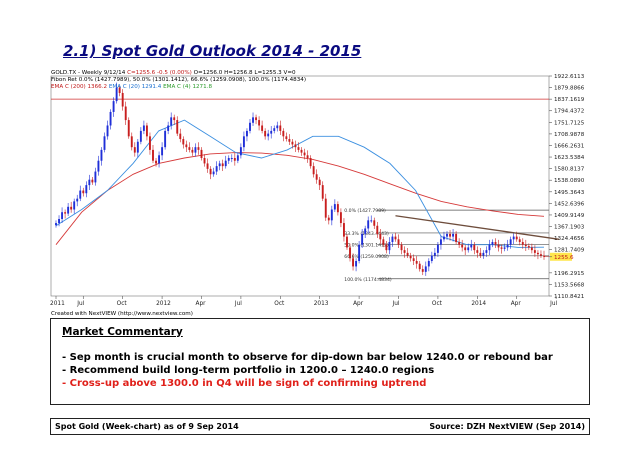  Describe the element at coordinates (135, 87) in the screenshot. I see `ema20-text: EMA C (20) 1291.4` at that location.